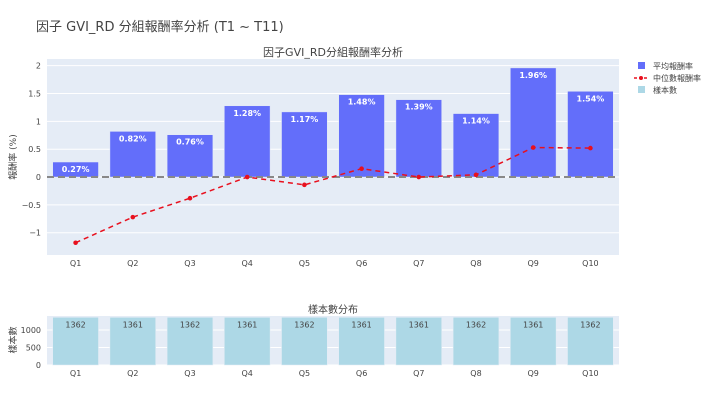  What do you see at coordinates (35, 233) in the screenshot?
I see `y-tick-label: −1` at bounding box center [35, 233].